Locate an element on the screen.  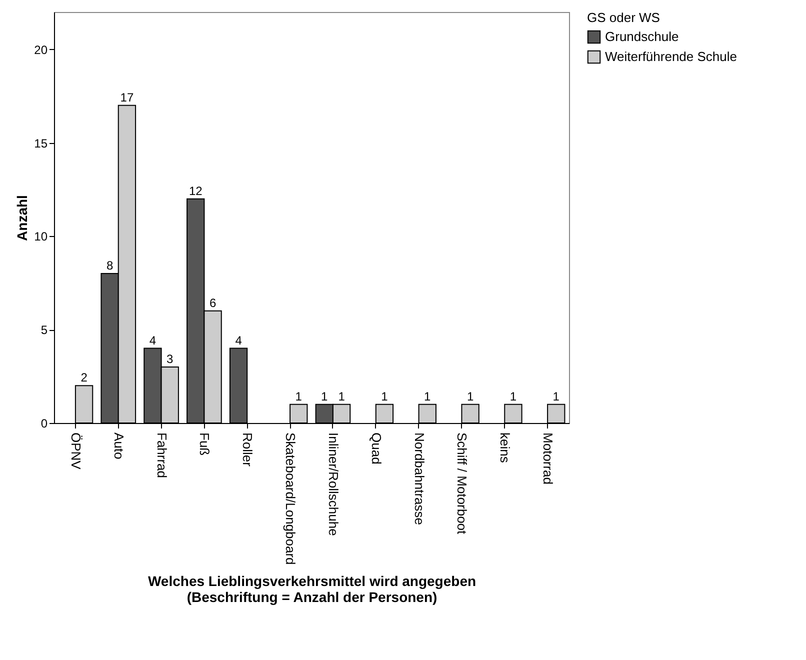
x-tick-label: Nordbahntrasse is located at coordinates (419, 478).